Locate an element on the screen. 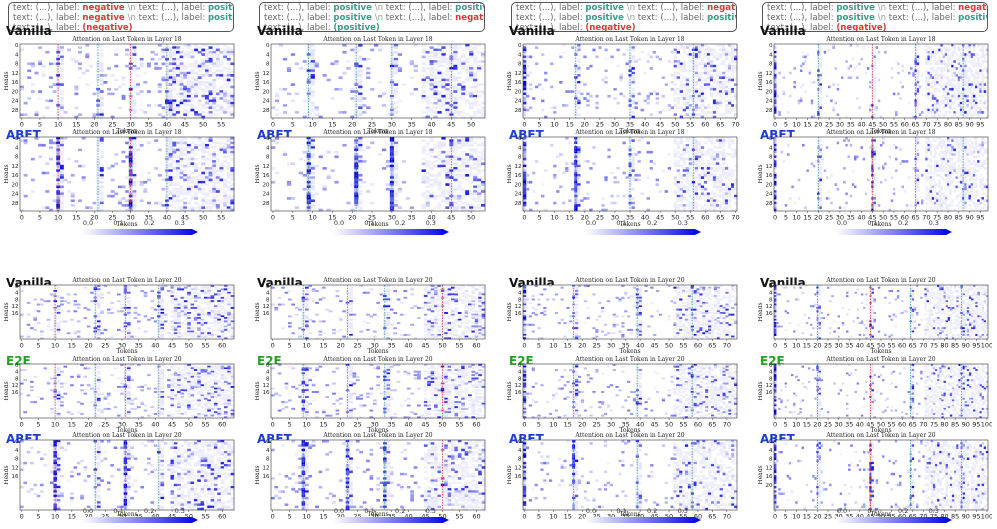  x-tick-label: 35 is located at coordinates (412, 218).